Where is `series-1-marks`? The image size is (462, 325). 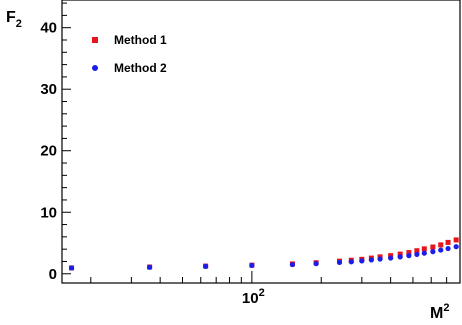
series-1-marks is located at coordinates (264, 254).